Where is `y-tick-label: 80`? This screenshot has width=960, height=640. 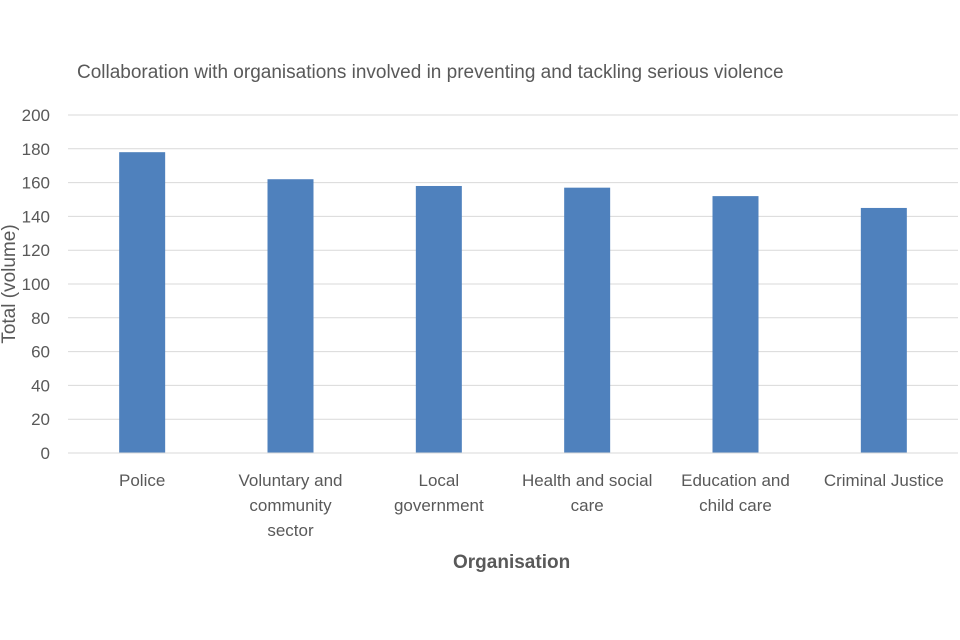
y-tick-label: 80 is located at coordinates (40, 318).